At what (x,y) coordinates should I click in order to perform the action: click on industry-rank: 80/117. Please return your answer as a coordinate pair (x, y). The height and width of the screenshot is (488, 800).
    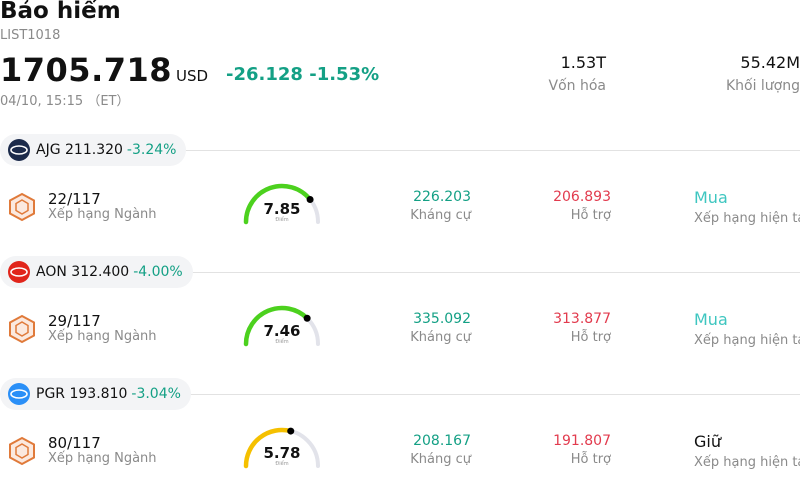
    Looking at the image, I should click on (74, 443).